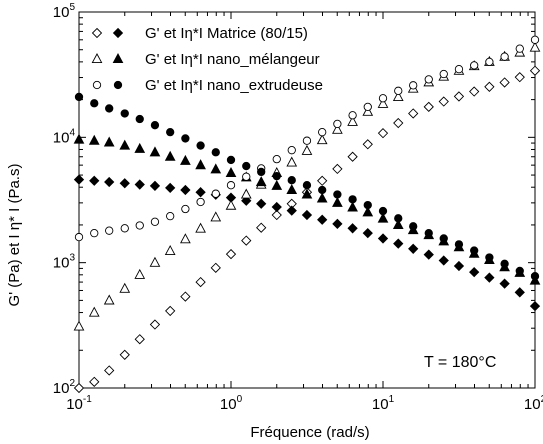 Image resolution: width=543 pixels, height=444 pixels. I want to click on y-tick-label: 10³, so click(64, 262).